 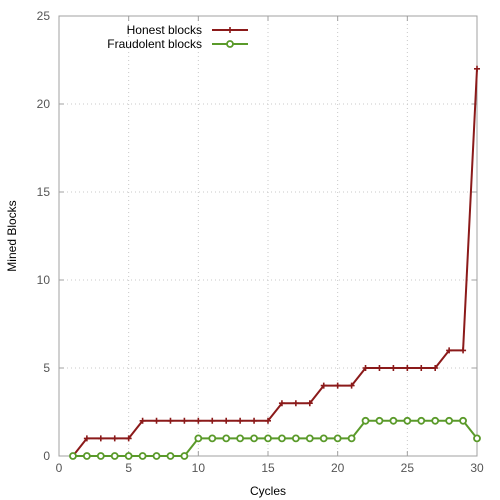 What do you see at coordinates (338, 468) in the screenshot?
I see `x-tick-label: 20` at bounding box center [338, 468].